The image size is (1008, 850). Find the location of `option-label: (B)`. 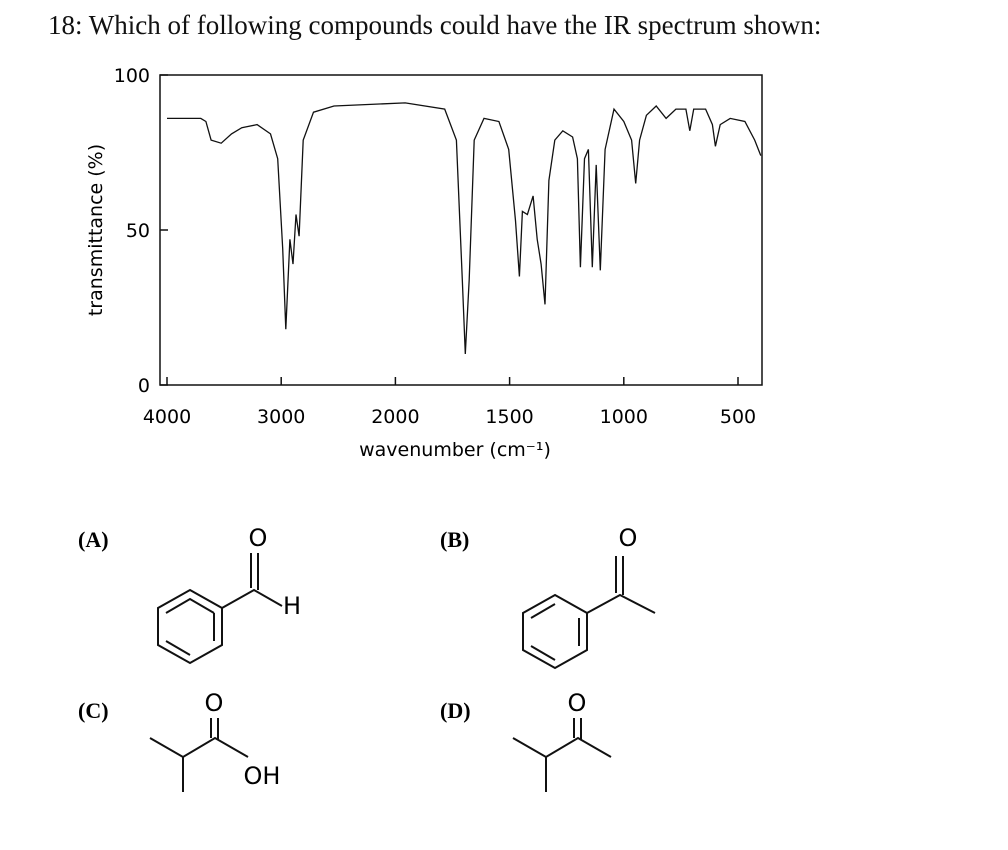

option-label: (B) is located at coordinates (454, 539).